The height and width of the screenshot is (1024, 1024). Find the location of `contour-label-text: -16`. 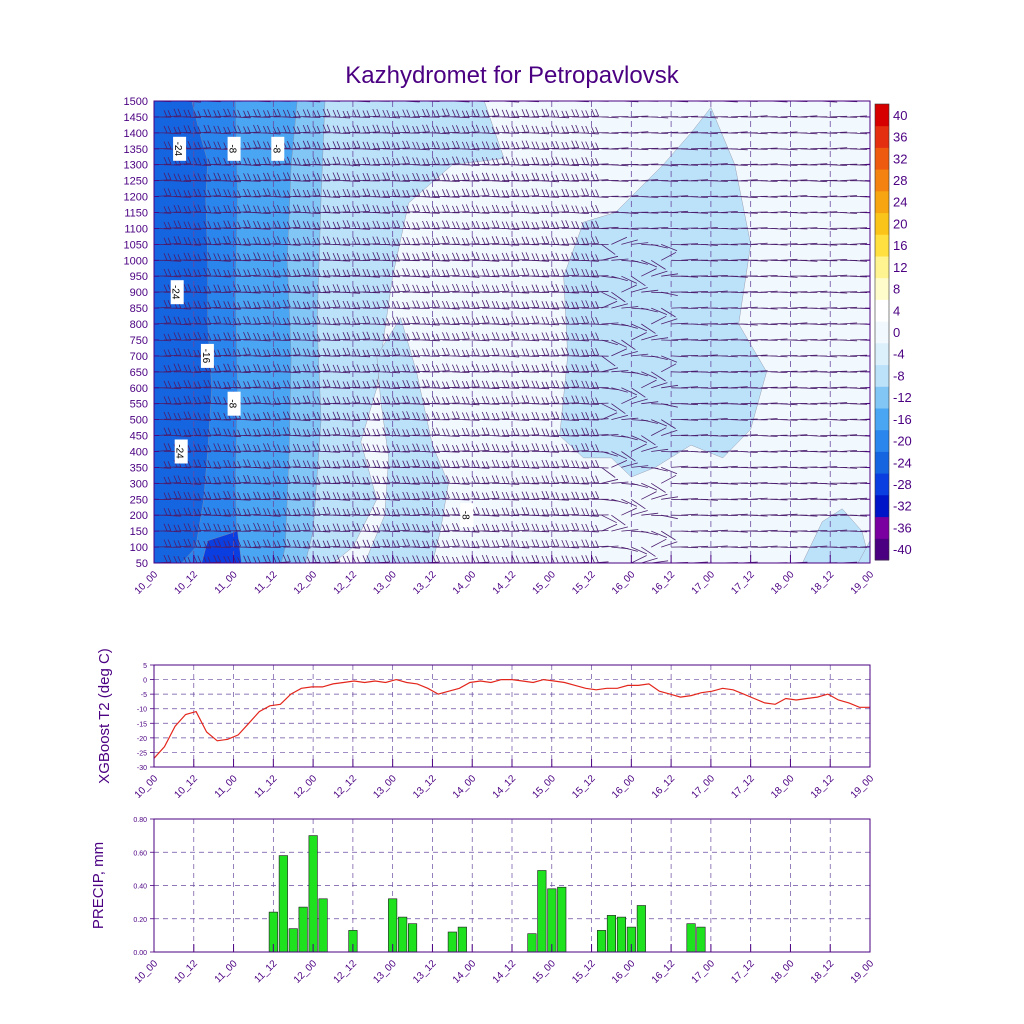

contour-label-text: -16 is located at coordinates (205, 356).